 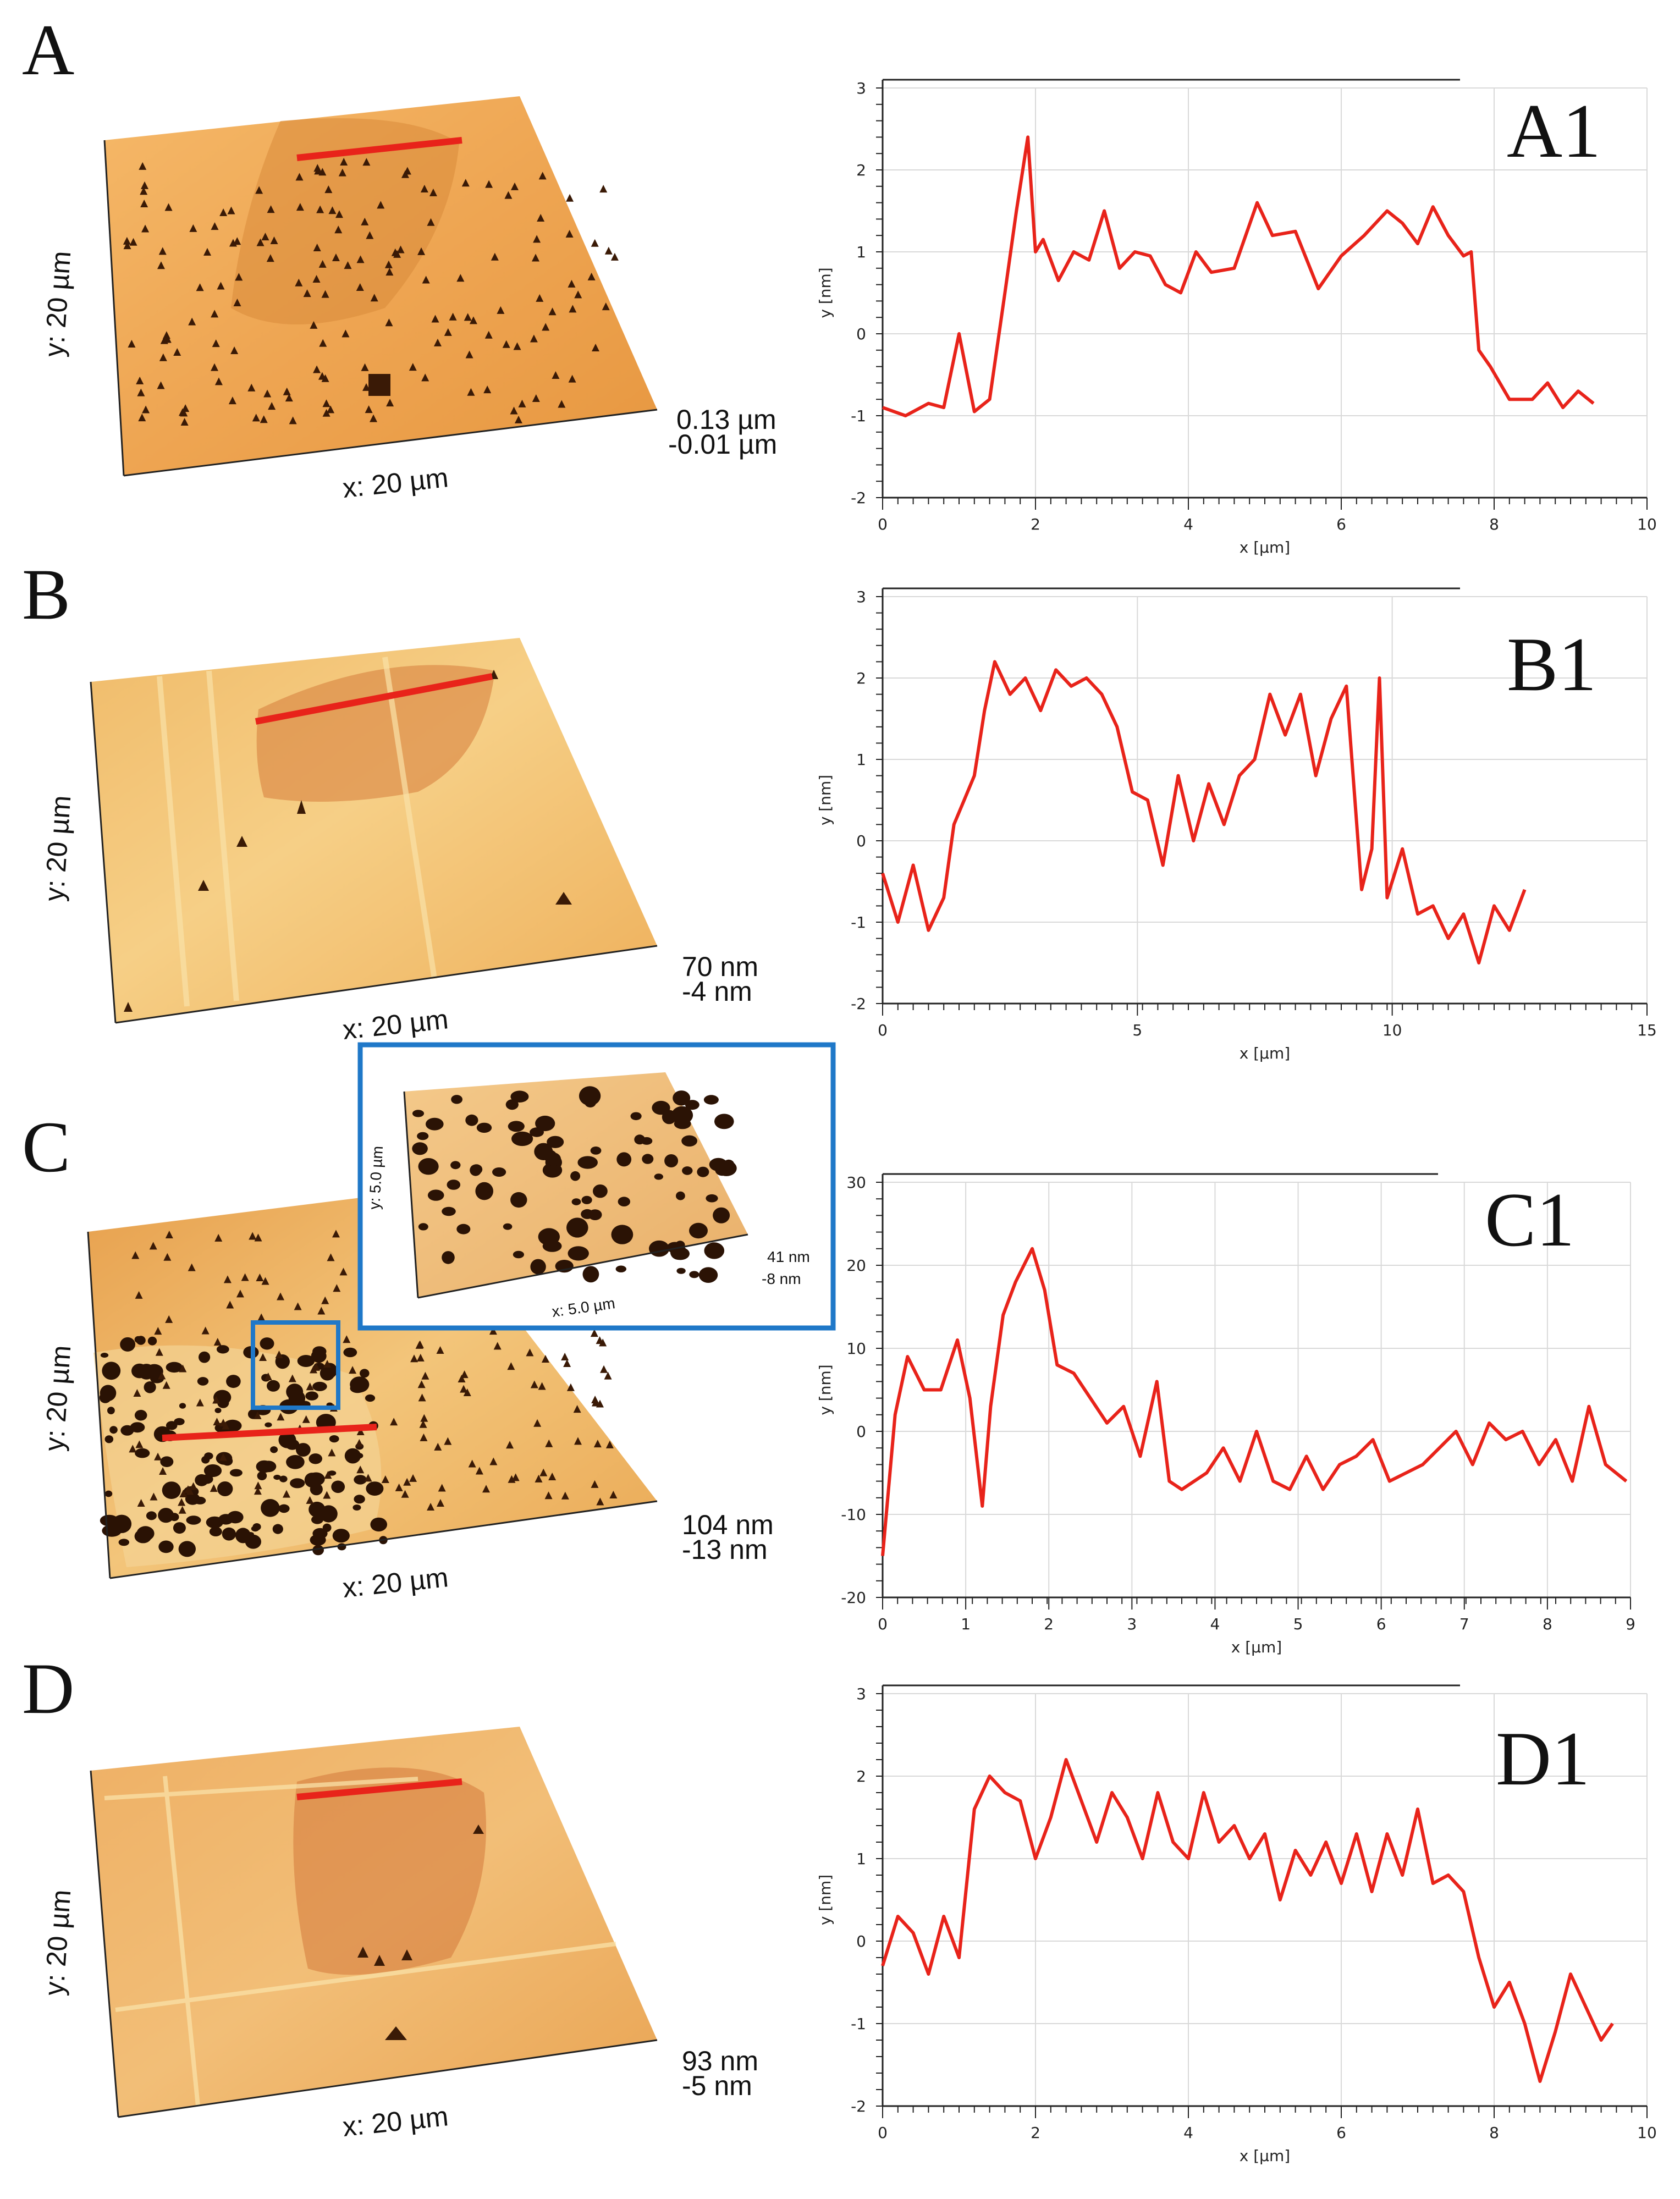 I want to click on profile-series-line, so click(x=1238, y=276).